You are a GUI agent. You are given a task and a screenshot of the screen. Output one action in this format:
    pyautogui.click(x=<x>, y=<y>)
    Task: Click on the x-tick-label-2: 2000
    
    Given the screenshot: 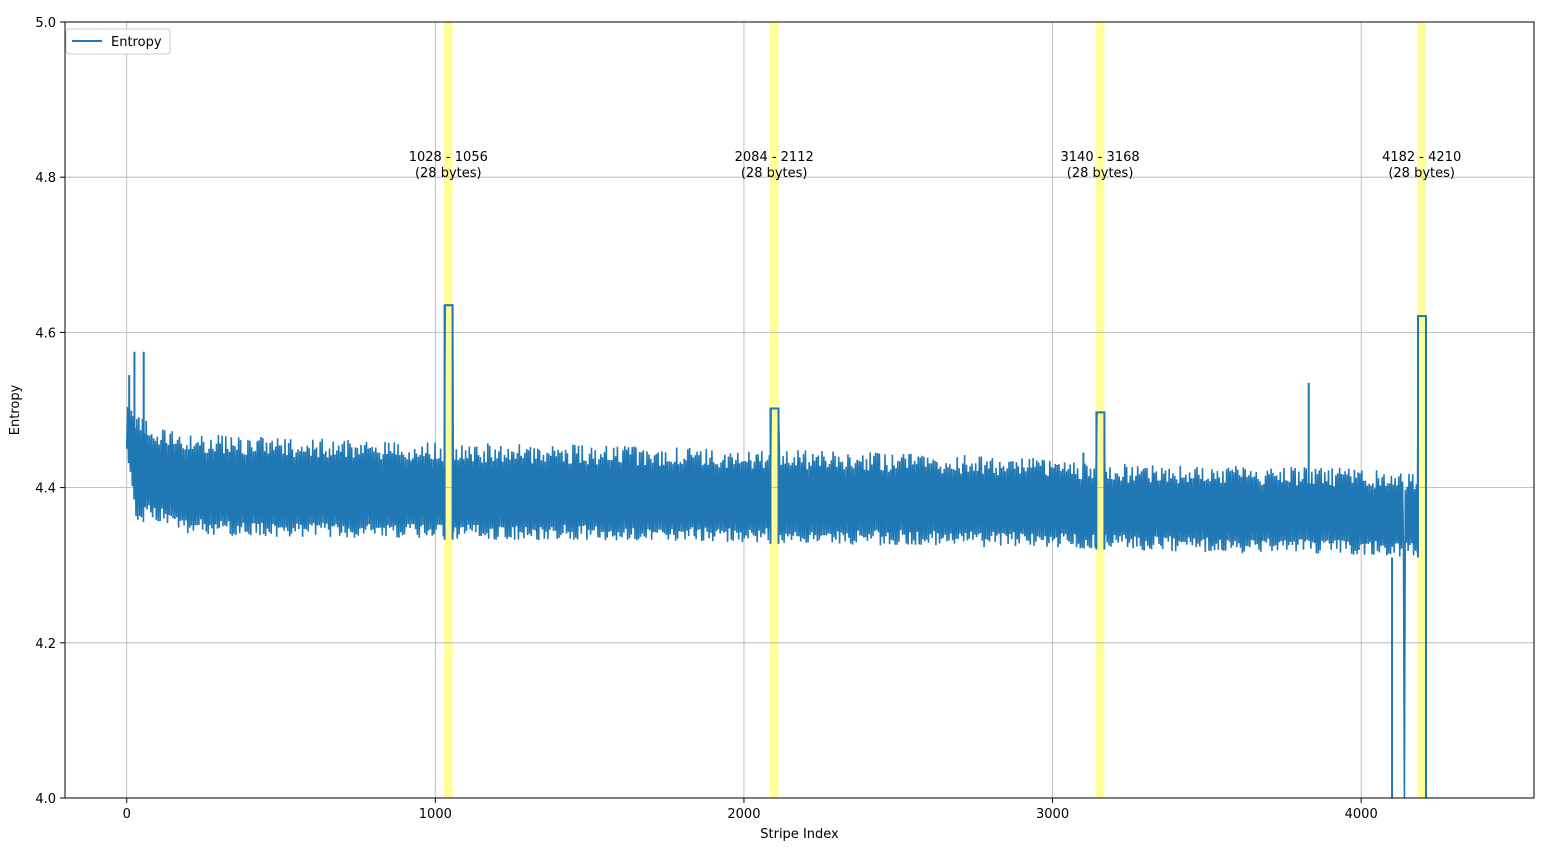 What is the action you would take?
    pyautogui.click(x=743, y=814)
    